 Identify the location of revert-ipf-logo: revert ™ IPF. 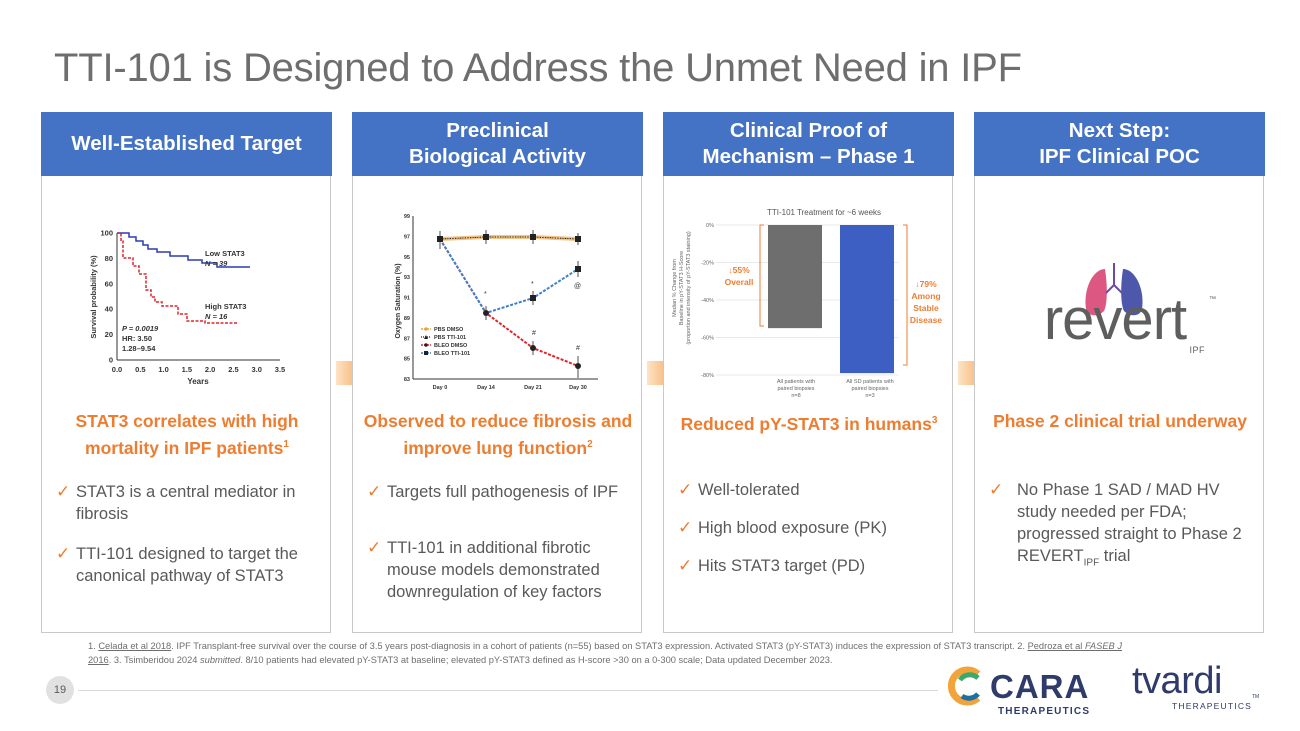
(1120, 298).